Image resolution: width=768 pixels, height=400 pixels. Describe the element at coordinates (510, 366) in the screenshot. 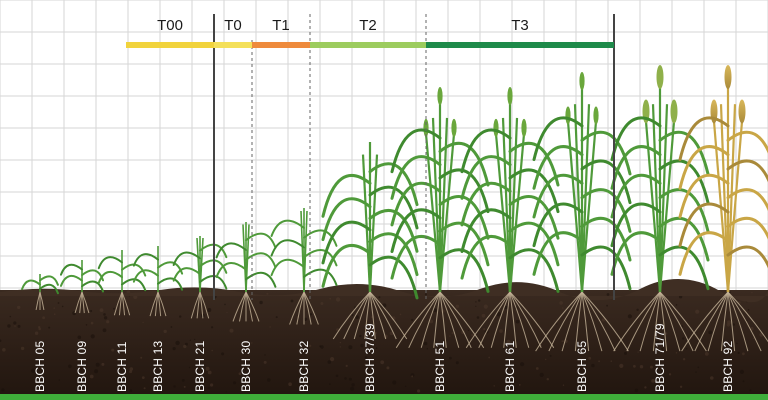

I see `growth-stage-label-bbch-61: BBCH 61` at that location.